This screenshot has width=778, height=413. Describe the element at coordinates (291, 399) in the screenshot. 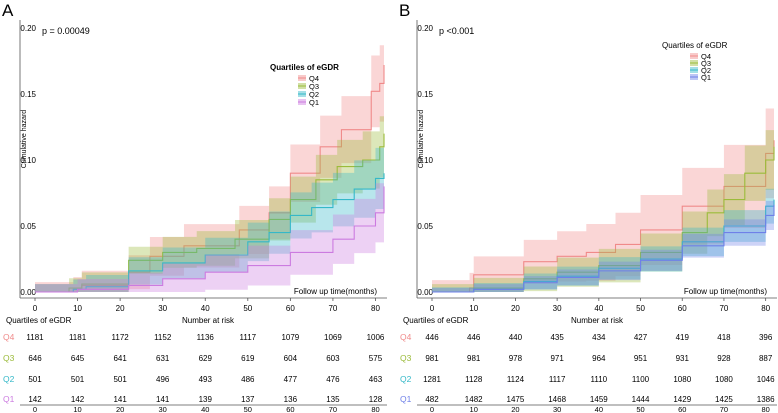

I see `risk-cell: 136` at that location.